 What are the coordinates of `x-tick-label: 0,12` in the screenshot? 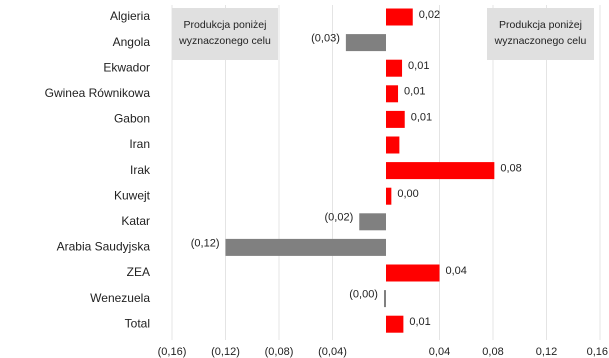 It's located at (546, 352).